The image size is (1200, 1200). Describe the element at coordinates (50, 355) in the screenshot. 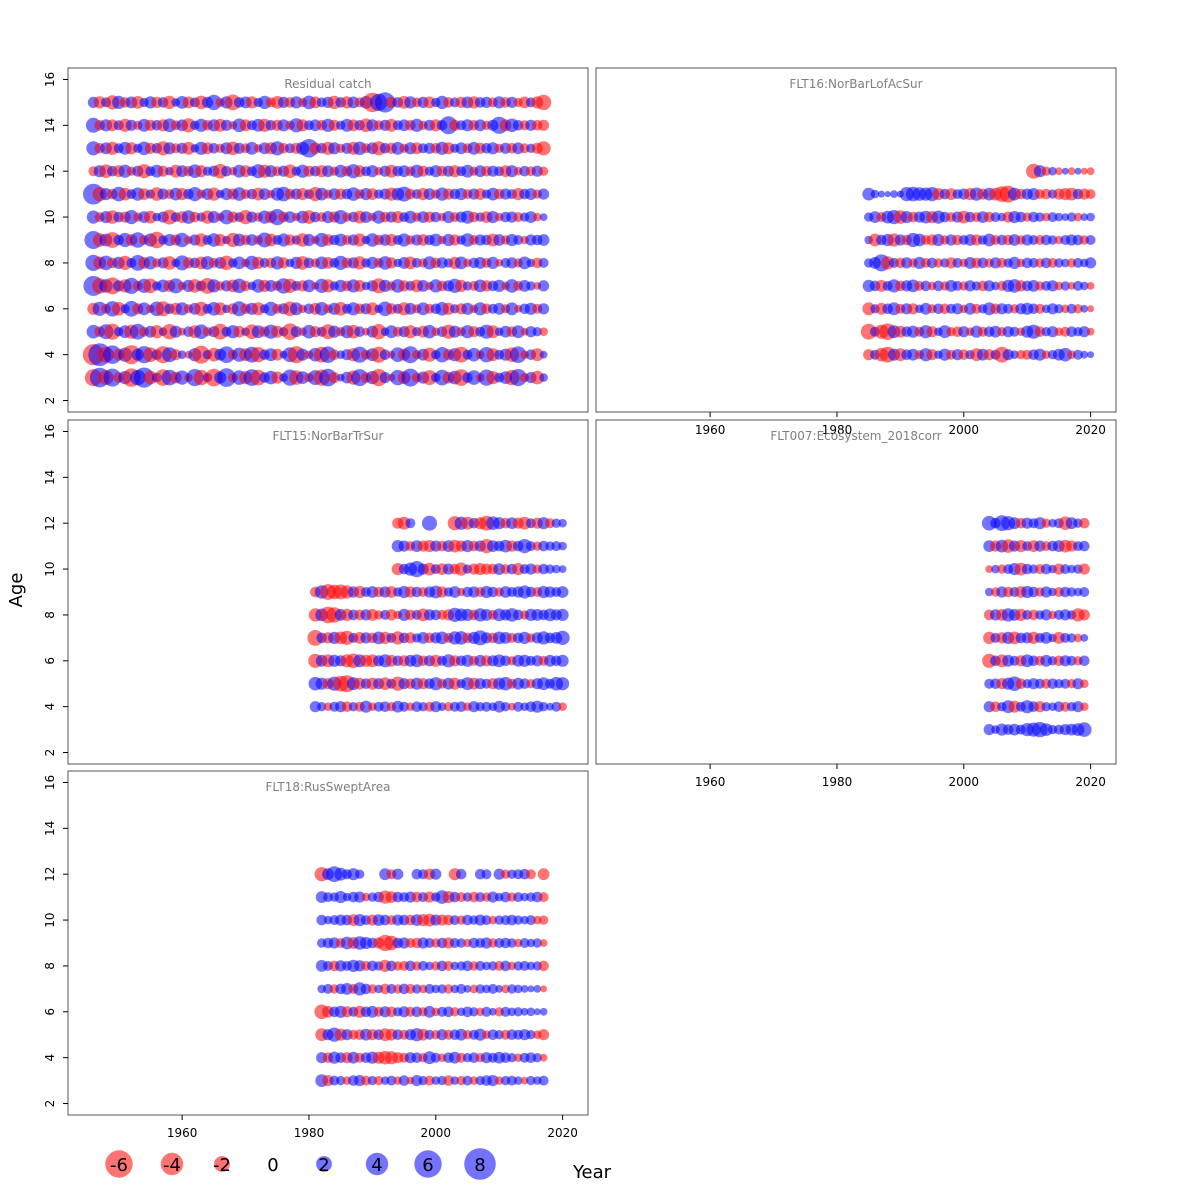

I see `y-tick-label: 4` at that location.